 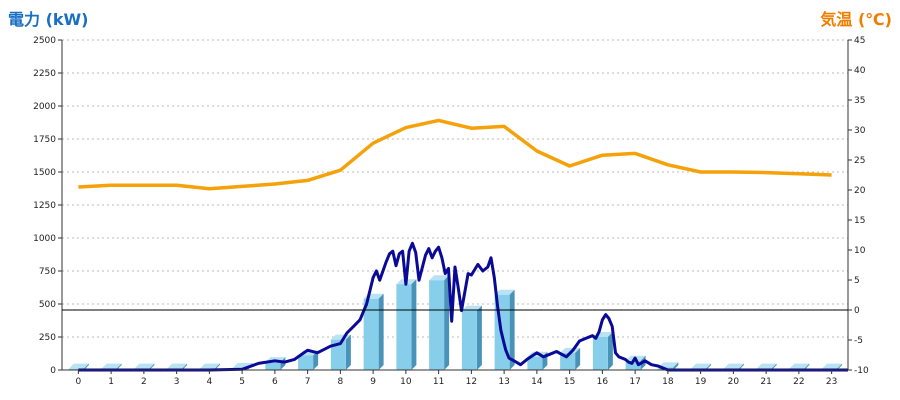 What do you see at coordinates (471, 382) in the screenshot?
I see `x-tick-label: 12` at bounding box center [471, 382].